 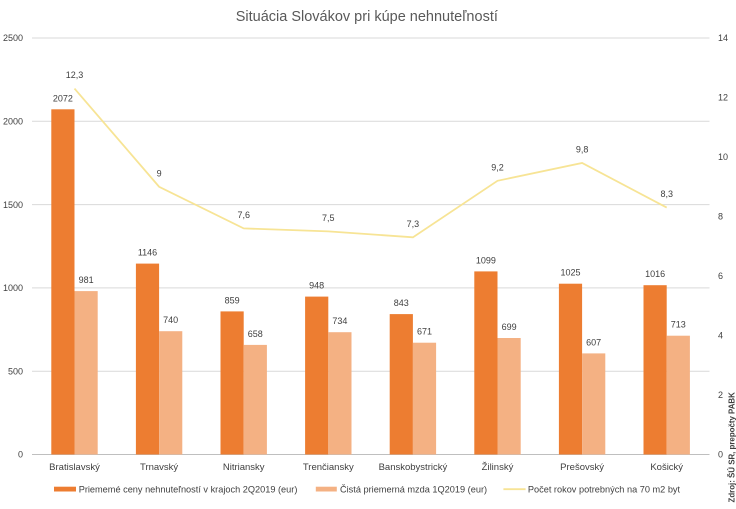 What do you see at coordinates (15, 371) in the screenshot?
I see `svg-text: 500` at bounding box center [15, 371].